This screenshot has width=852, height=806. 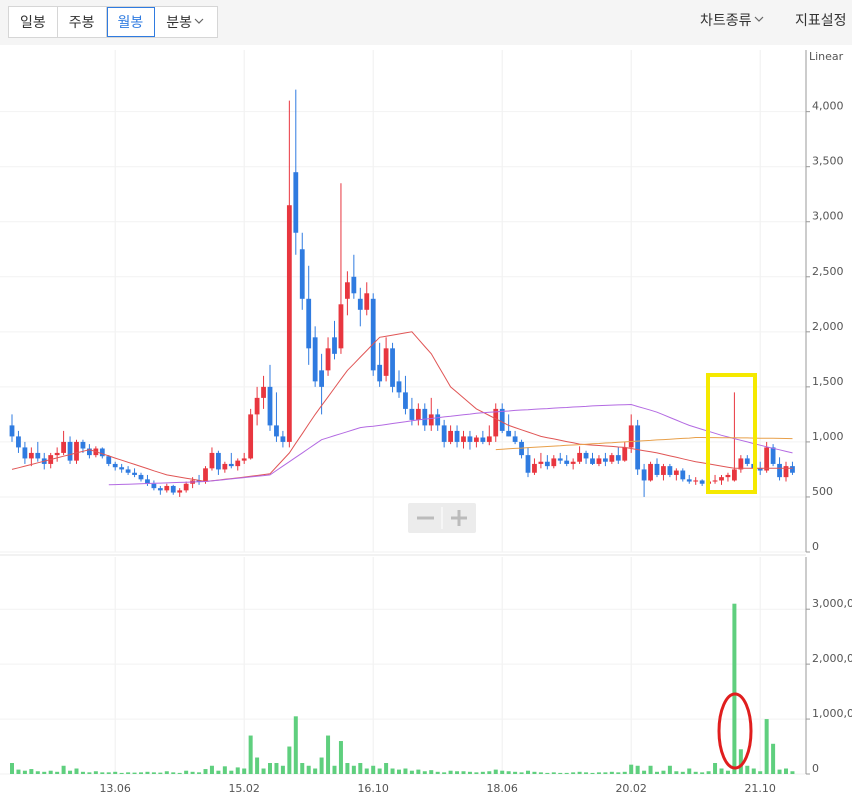 I want to click on x-tick-label: 18.06, so click(x=502, y=788).